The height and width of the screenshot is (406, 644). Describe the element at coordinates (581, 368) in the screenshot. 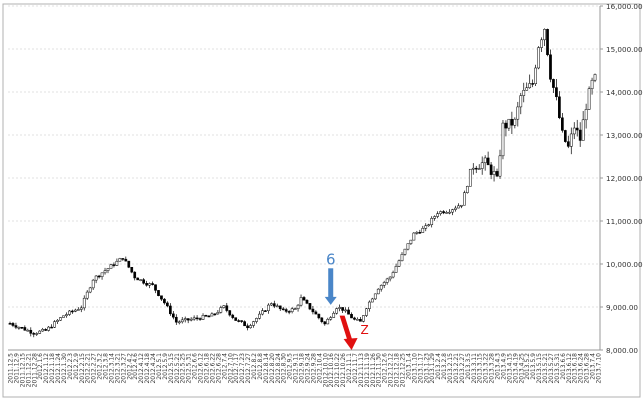

I see `x-tick-label: 2013.6.24` at that location.